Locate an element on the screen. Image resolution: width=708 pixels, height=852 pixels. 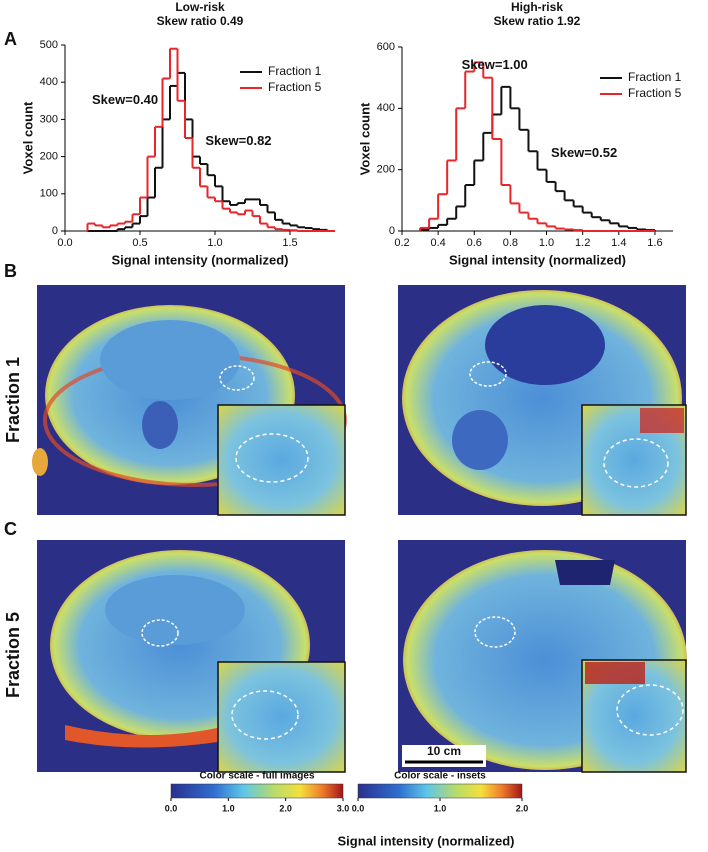
chart-subtitle: Skew ratio 0.49 is located at coordinates (200, 21).